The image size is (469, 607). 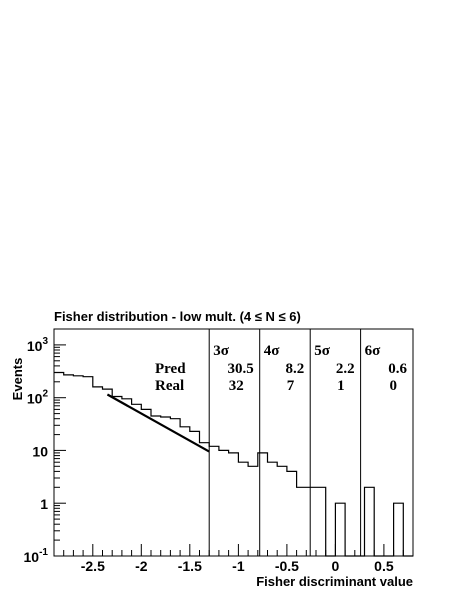 I want to click on row-label-real: Real, so click(x=169, y=386).